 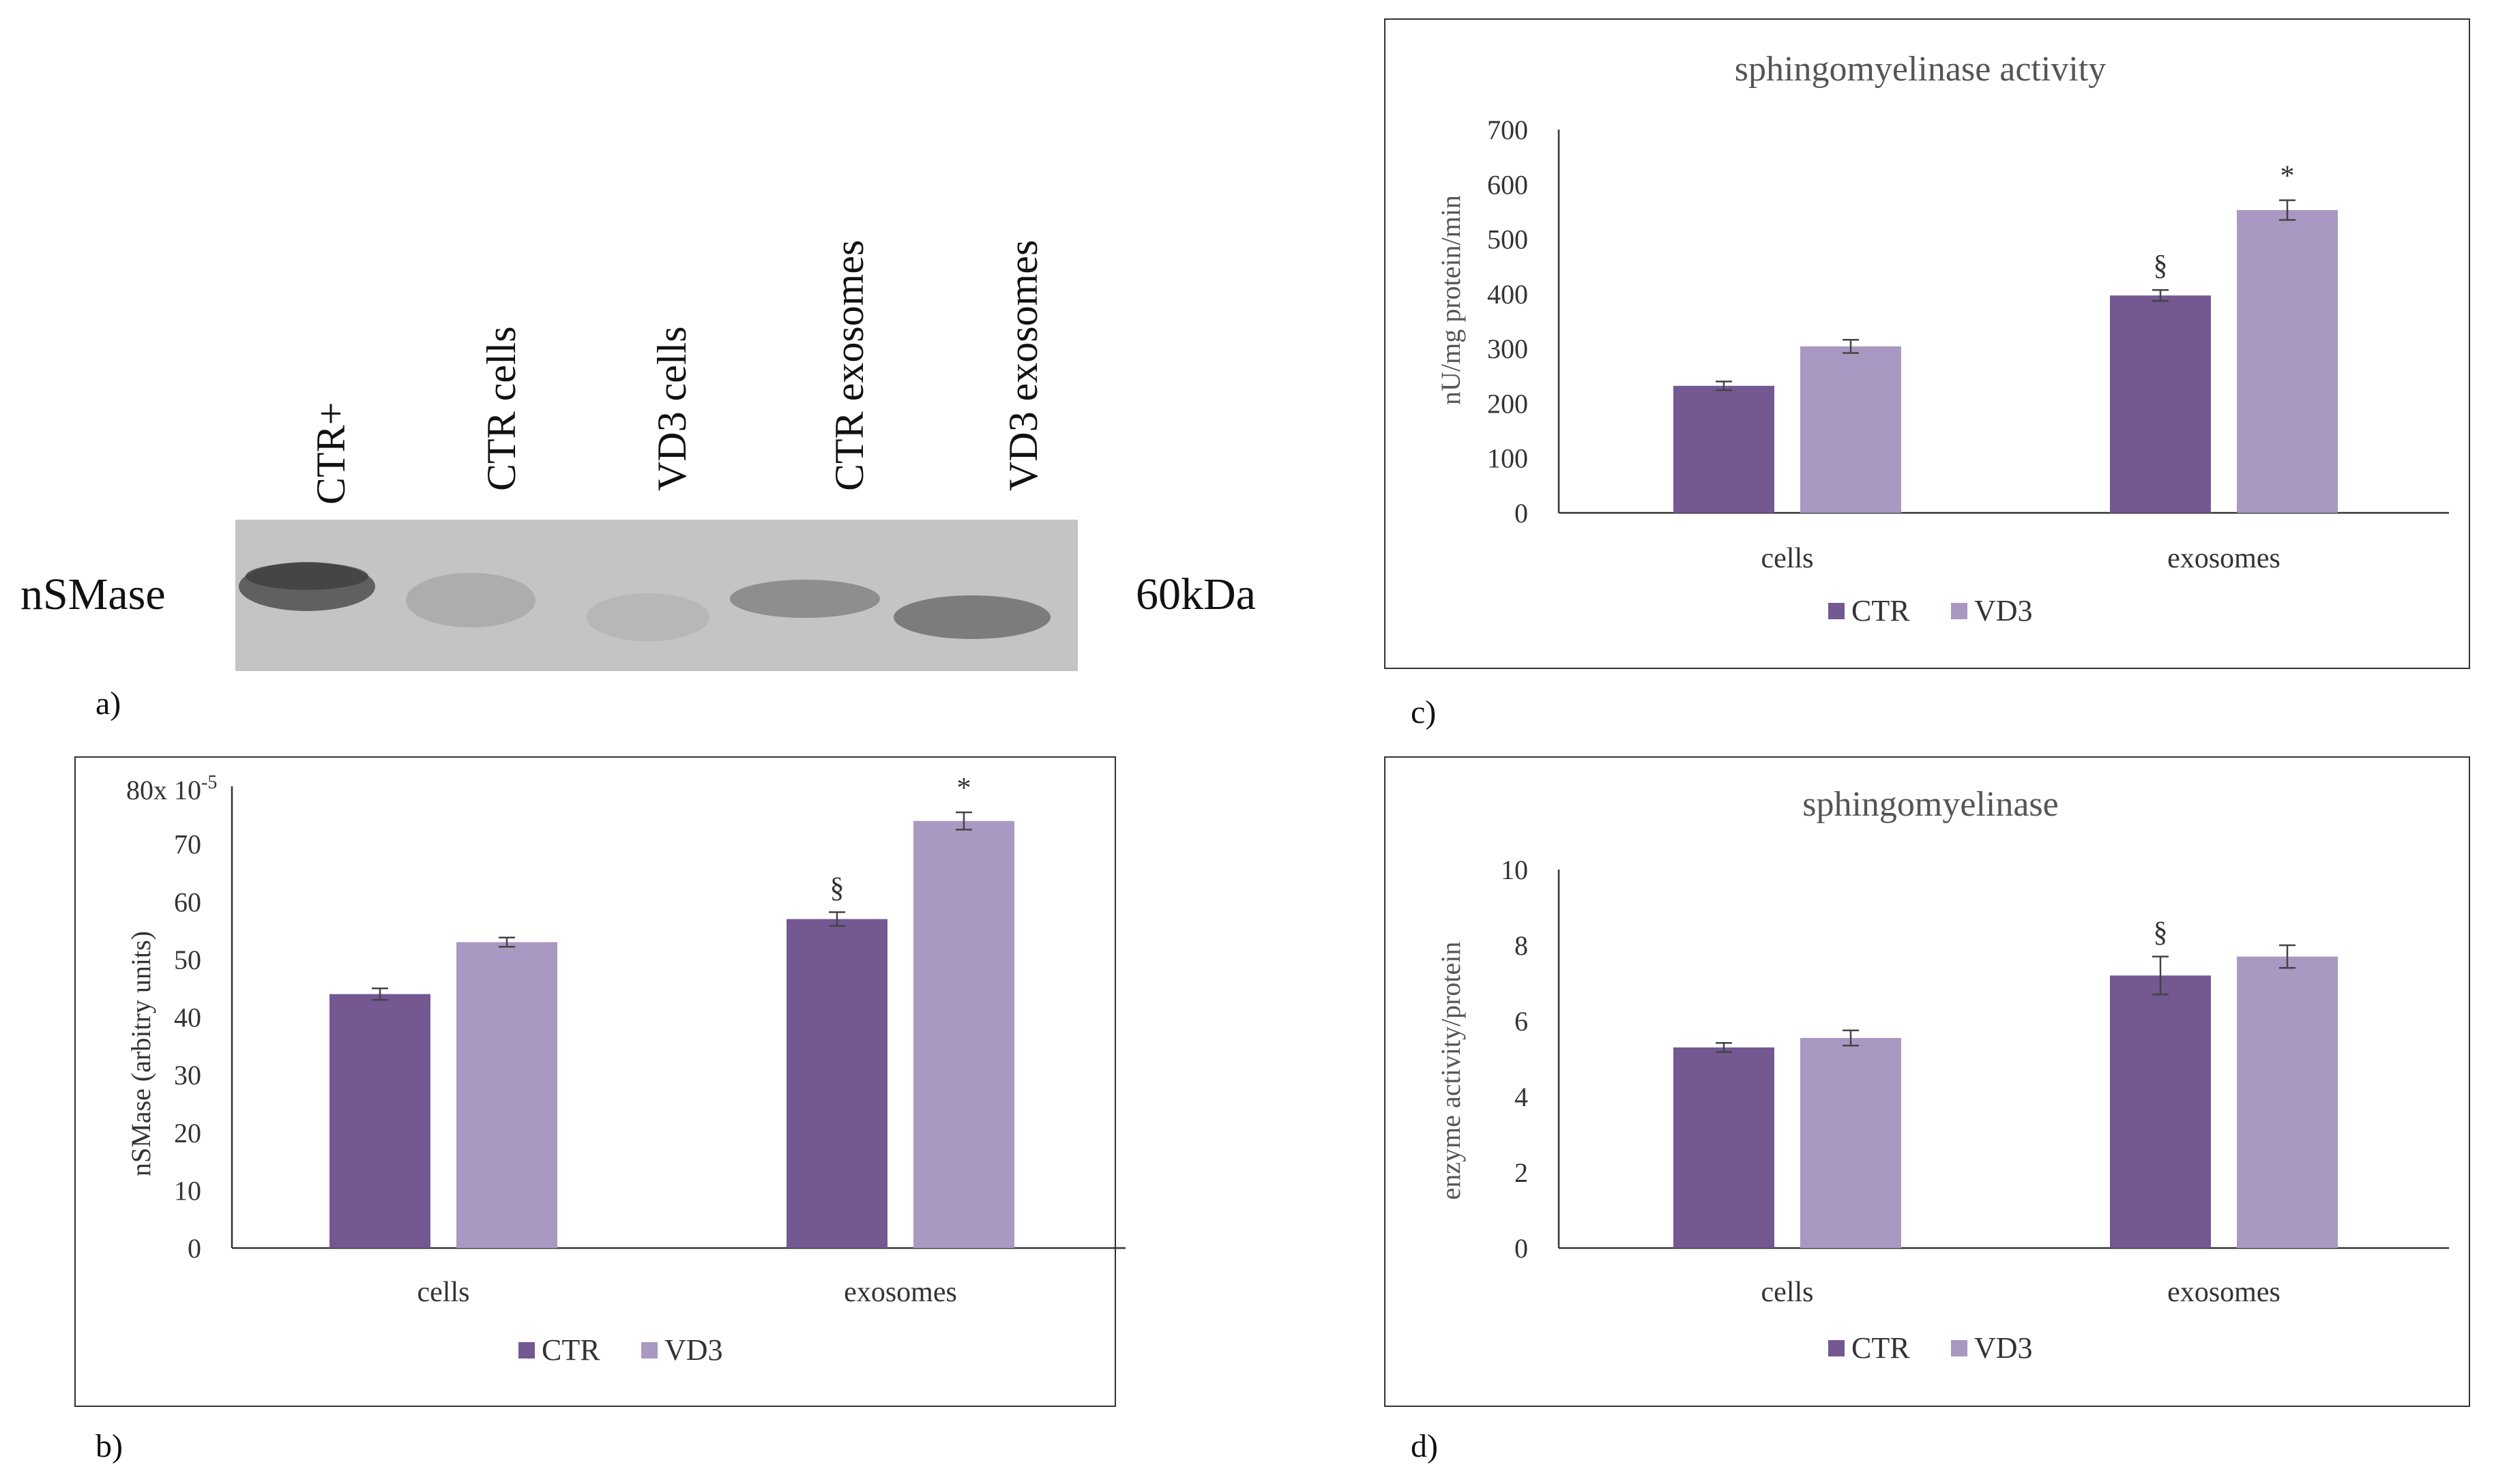 I want to click on d-bar-ctr-cells, so click(x=1723, y=1147).